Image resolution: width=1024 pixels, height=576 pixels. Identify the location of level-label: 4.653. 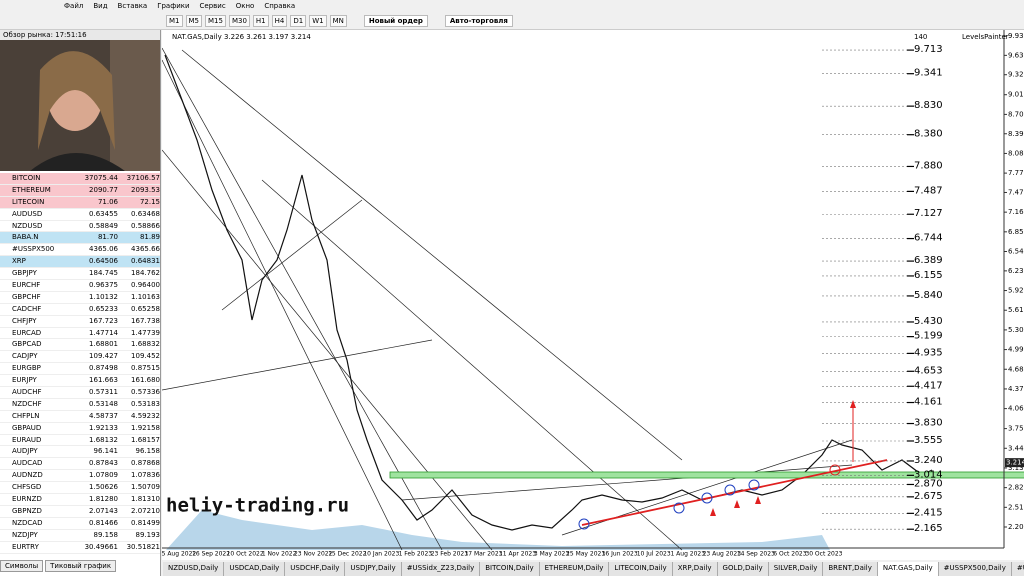
(928, 370).